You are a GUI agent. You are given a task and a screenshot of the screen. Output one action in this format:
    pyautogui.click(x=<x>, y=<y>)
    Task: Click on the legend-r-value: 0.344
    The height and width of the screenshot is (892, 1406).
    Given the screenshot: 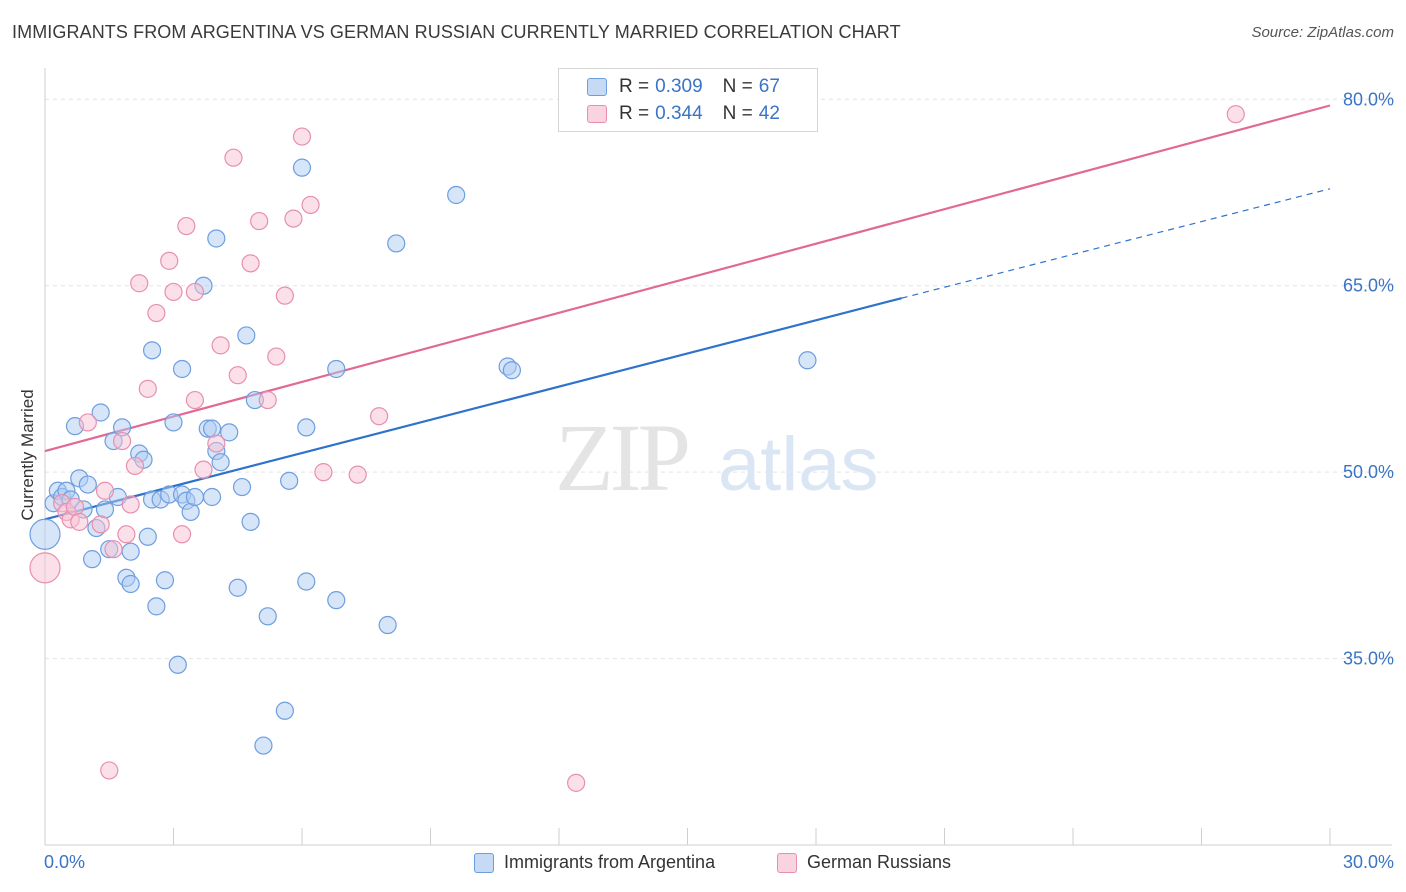 What is the action you would take?
    pyautogui.click(x=679, y=113)
    